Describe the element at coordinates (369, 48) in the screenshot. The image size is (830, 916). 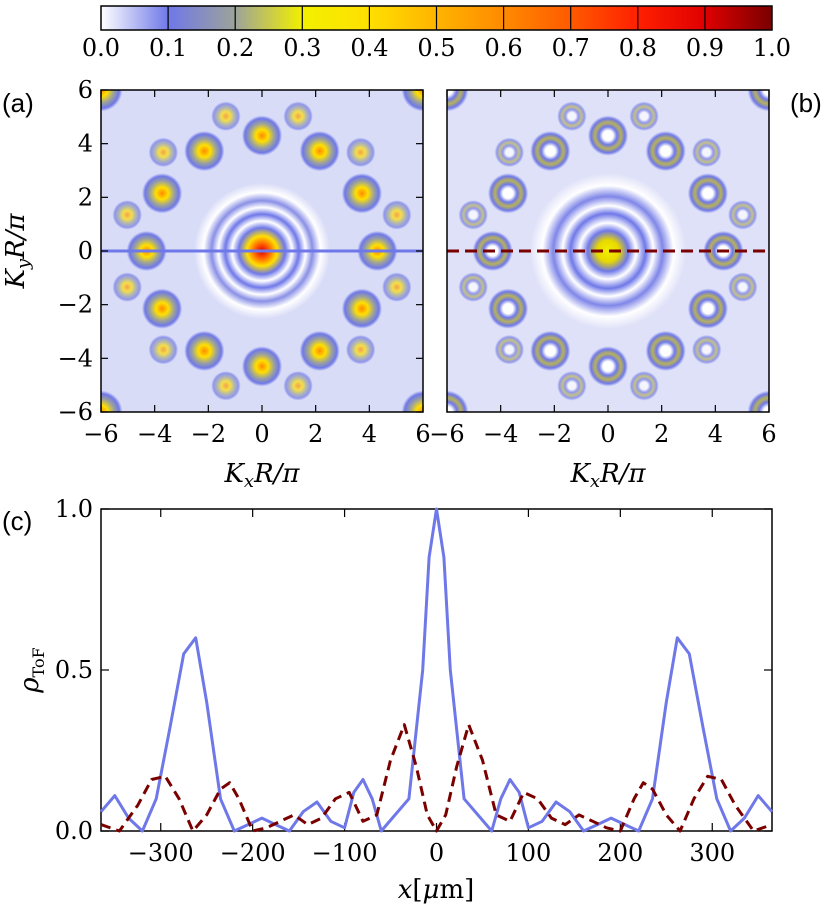
I see `colorbar-tick-label: 0.4` at that location.